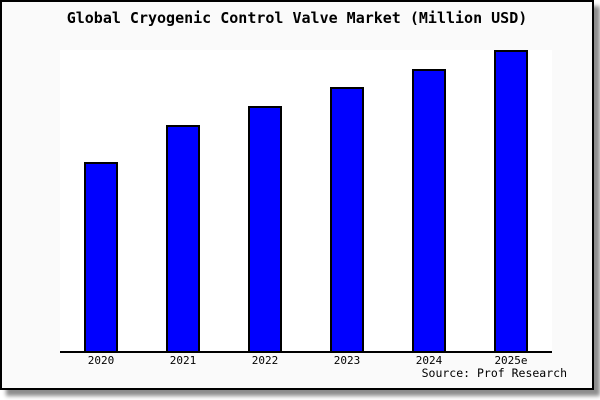  I want to click on bar-2025e, so click(511, 200).